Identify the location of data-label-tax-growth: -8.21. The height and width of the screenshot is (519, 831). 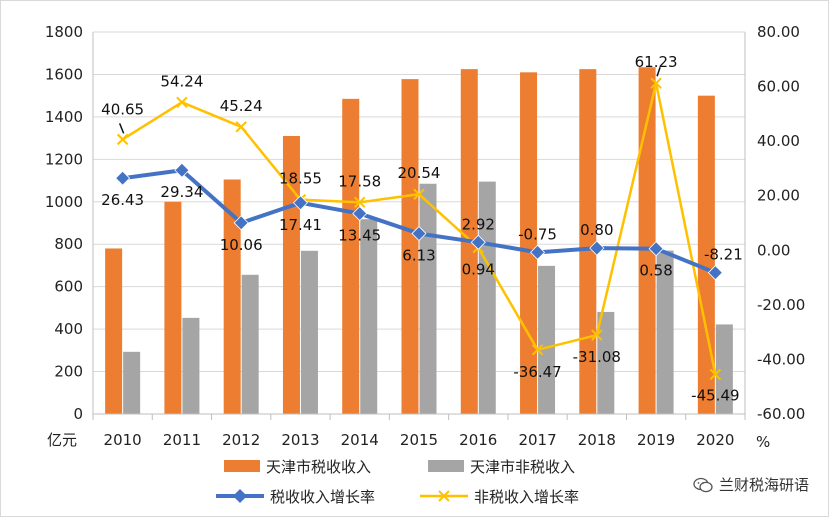
(723, 255).